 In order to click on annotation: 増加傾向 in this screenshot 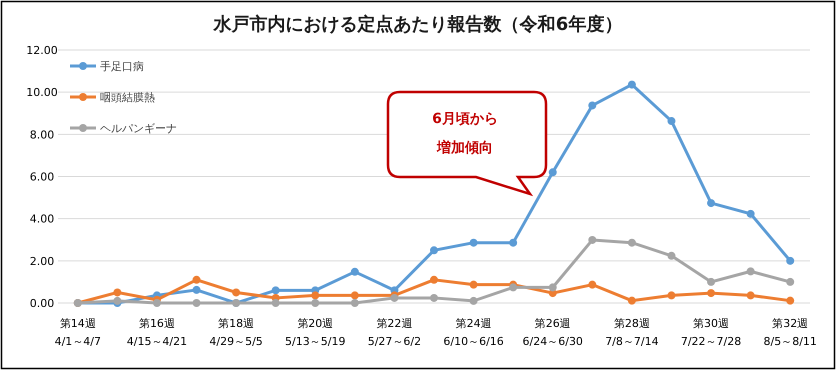, I will do `click(464, 147)`.